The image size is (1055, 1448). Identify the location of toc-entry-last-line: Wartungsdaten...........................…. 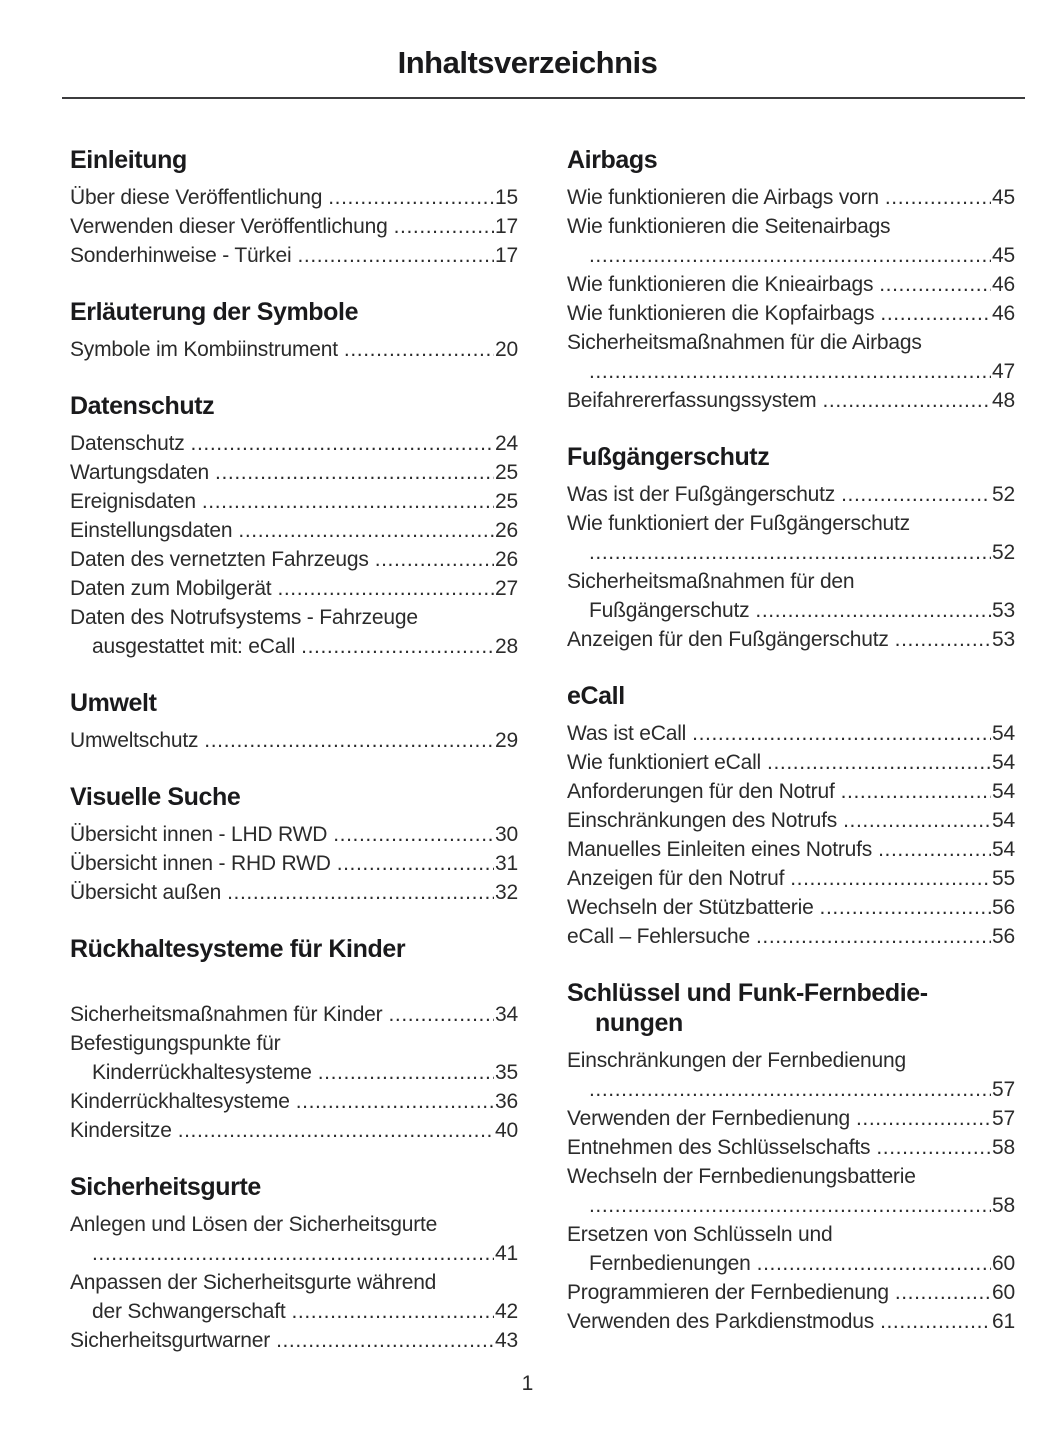
(294, 472).